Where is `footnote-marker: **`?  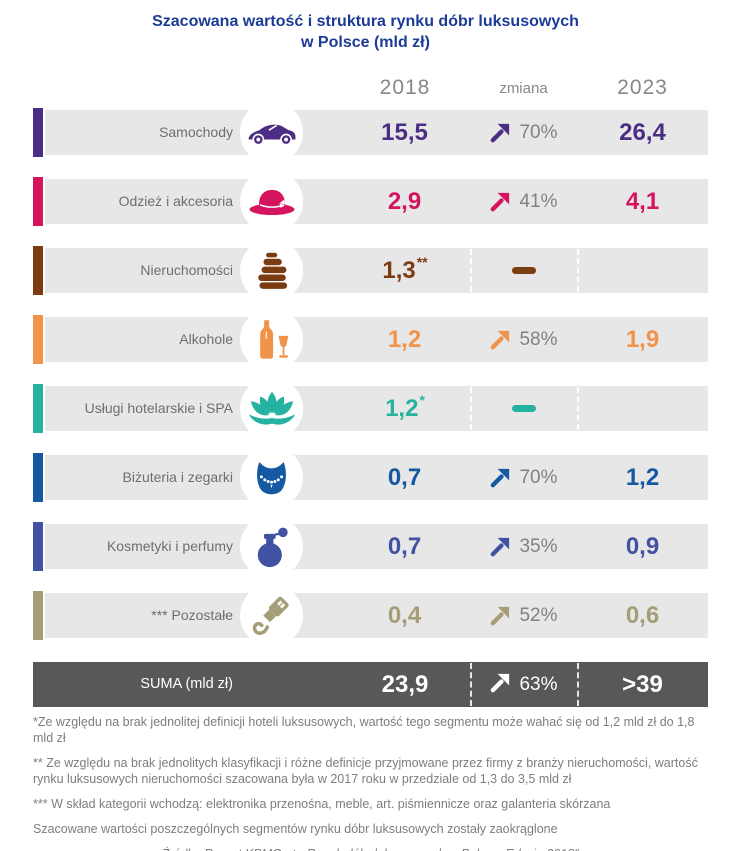
footnote-marker: ** is located at coordinates (422, 262).